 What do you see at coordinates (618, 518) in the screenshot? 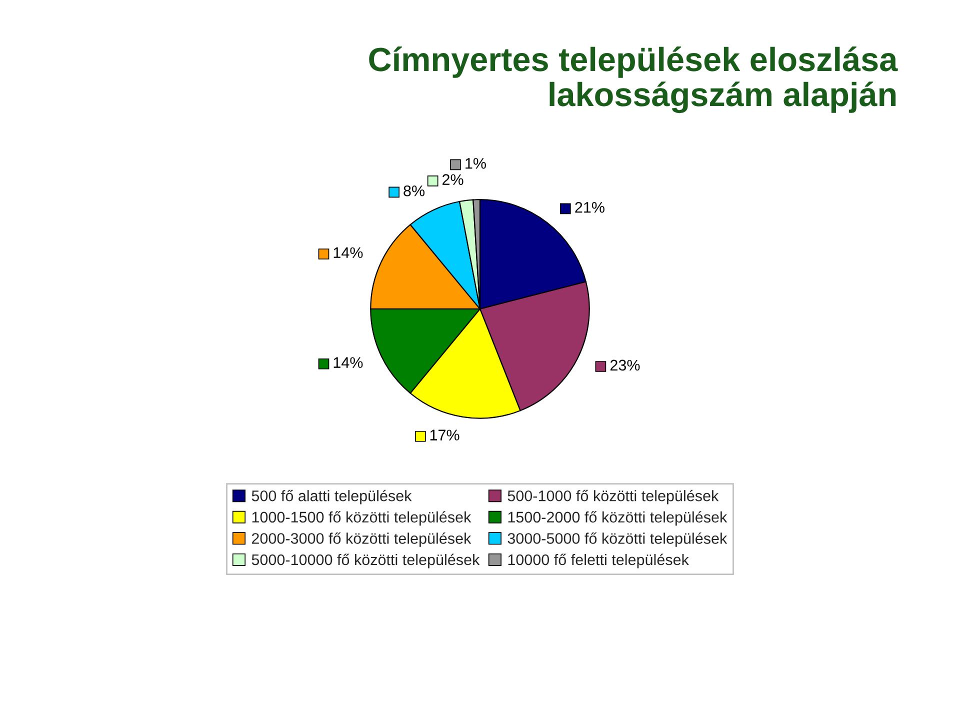
I see `legend-label: 1500-2000 fő közötti települések` at bounding box center [618, 518].